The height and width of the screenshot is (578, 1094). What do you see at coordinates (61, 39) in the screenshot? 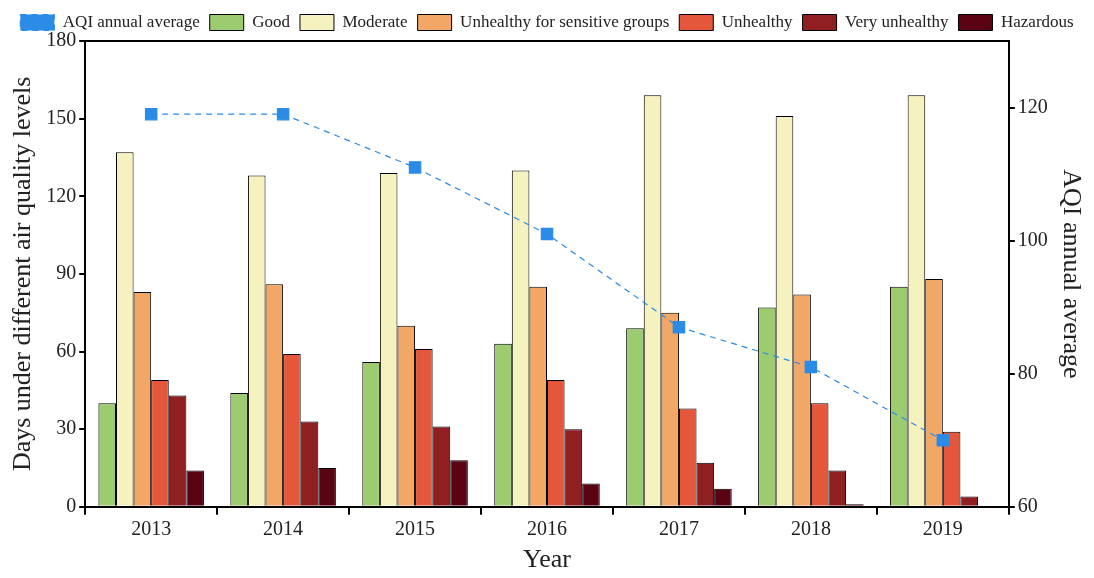
I see `y-tick-label: 180` at bounding box center [61, 39].